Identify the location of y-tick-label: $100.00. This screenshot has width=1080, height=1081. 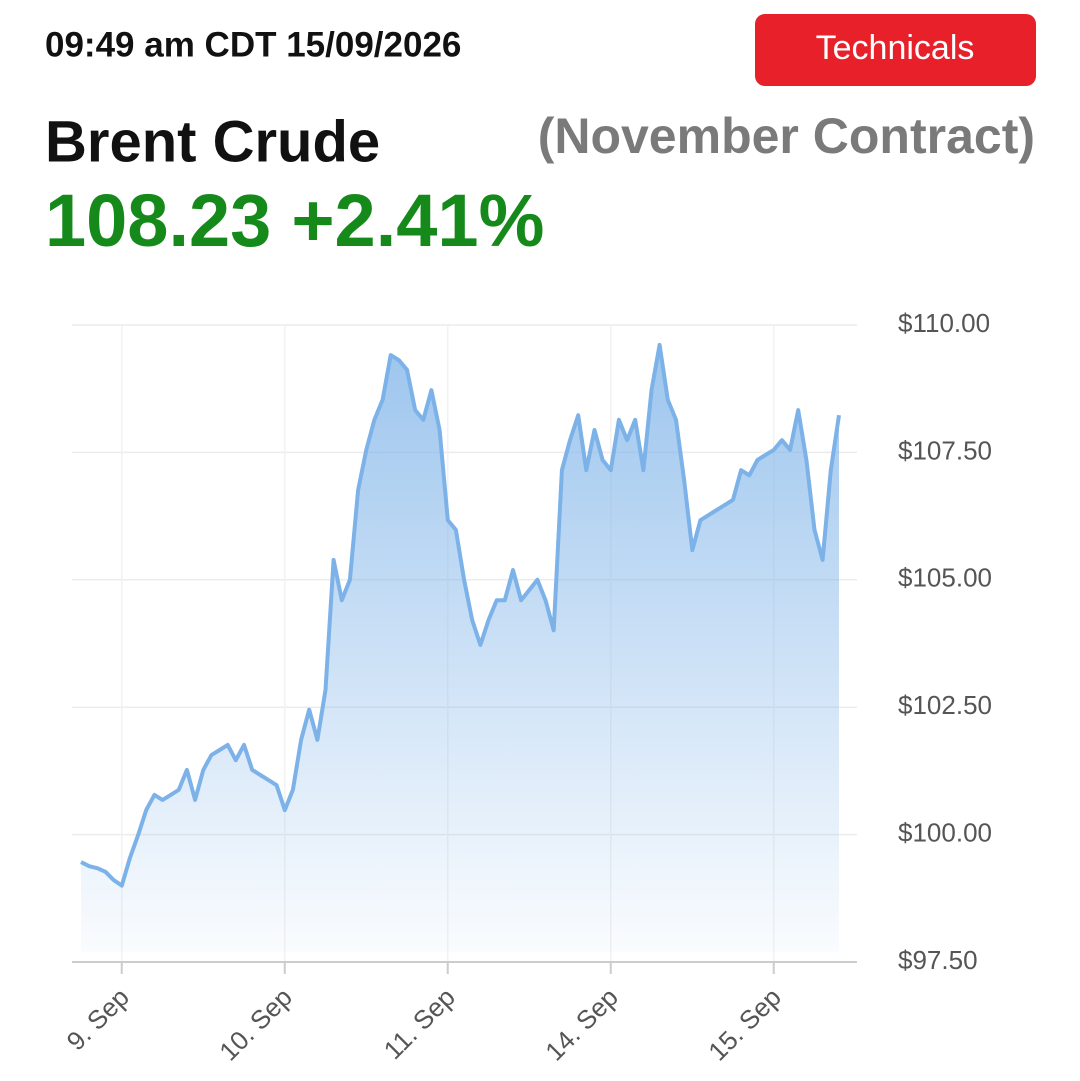
(945, 832).